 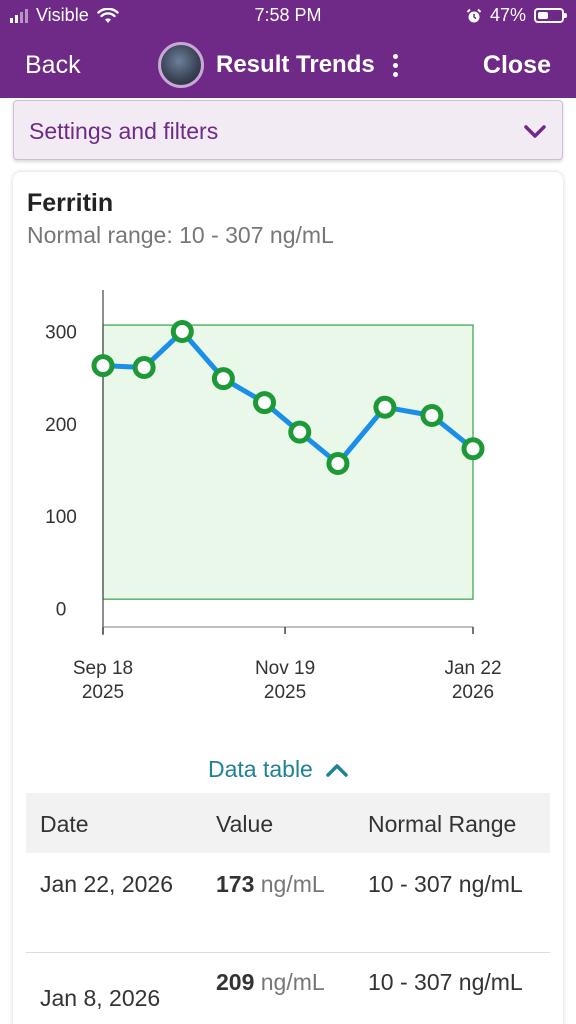 What do you see at coordinates (472, 680) in the screenshot?
I see `x-tick-label: Jan 22 2026` at bounding box center [472, 680].